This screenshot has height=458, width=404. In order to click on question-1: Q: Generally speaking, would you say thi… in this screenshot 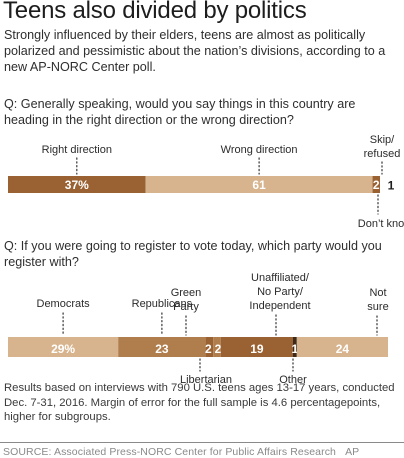, I will do `click(180, 112)`.